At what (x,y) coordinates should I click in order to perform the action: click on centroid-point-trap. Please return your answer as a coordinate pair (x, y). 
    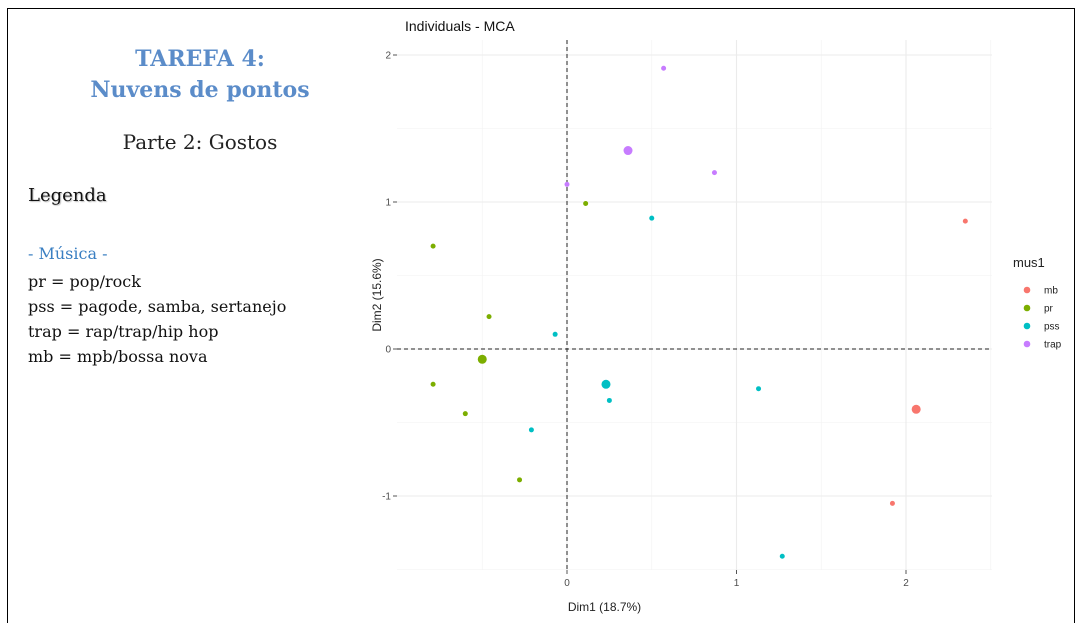
    Looking at the image, I should click on (628, 151).